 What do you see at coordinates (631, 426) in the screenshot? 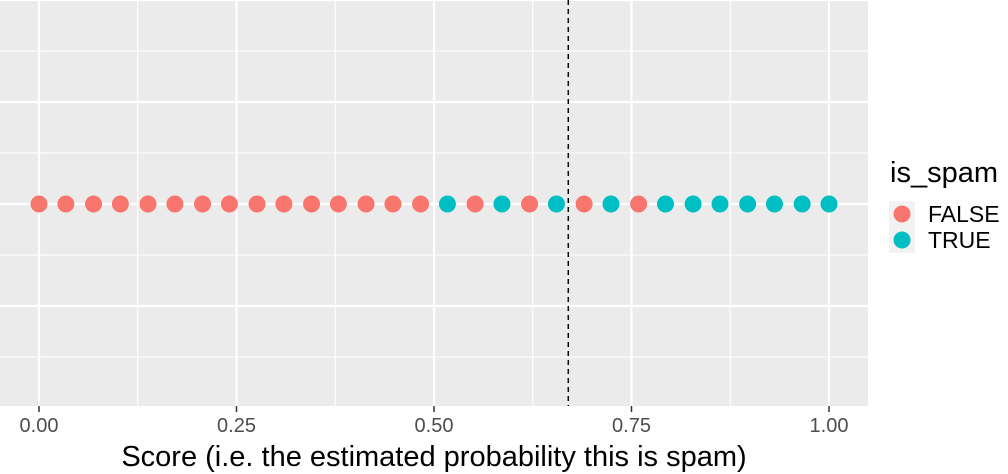
I see `x-tick-label: 0.75` at bounding box center [631, 426].